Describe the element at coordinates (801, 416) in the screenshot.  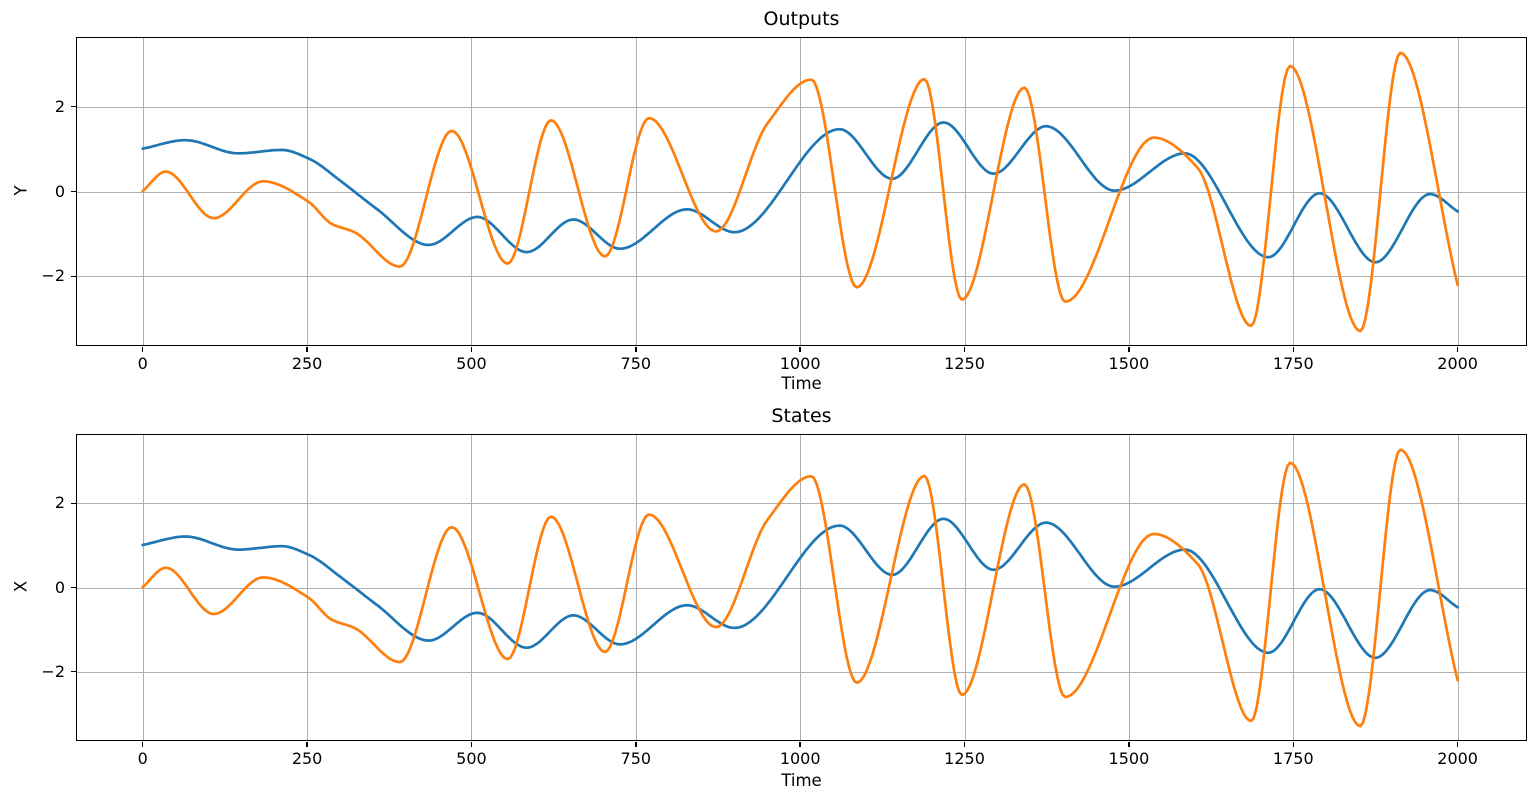
I see `chart-title: States` at that location.